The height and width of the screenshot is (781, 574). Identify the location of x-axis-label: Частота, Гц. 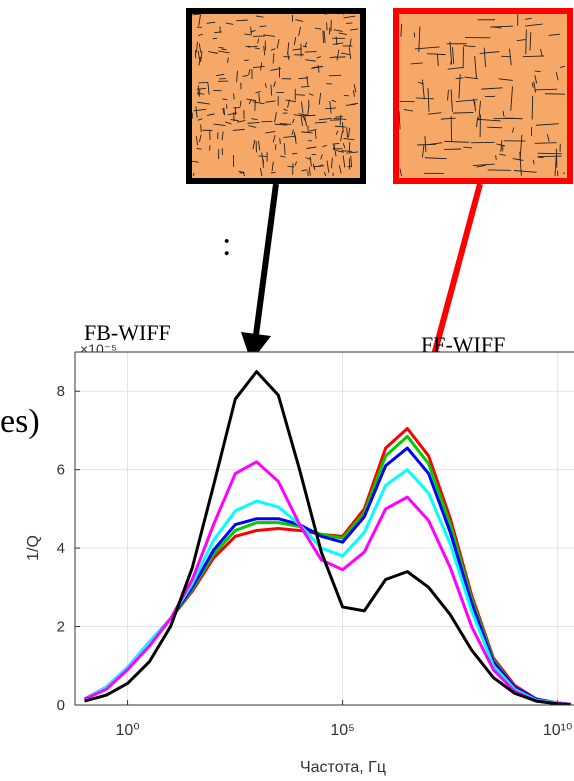
(343, 767).